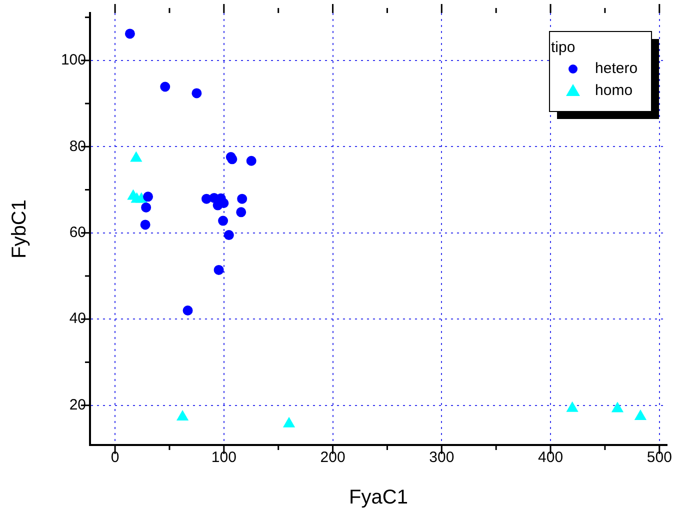  I want to click on x-tick-label: 0, so click(115, 457).